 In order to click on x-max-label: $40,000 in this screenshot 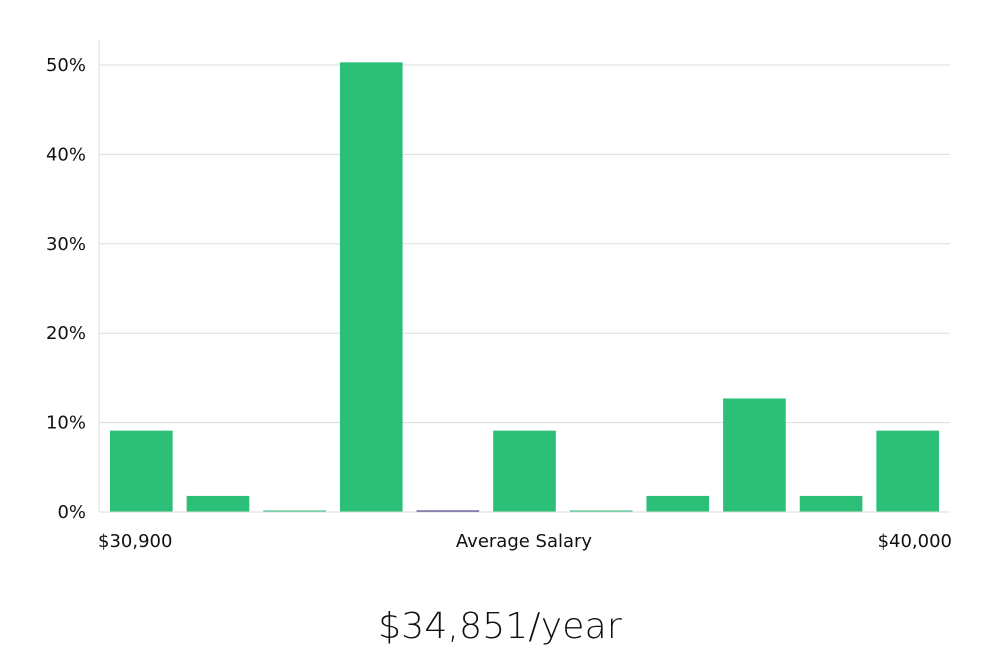, I will do `click(915, 541)`.